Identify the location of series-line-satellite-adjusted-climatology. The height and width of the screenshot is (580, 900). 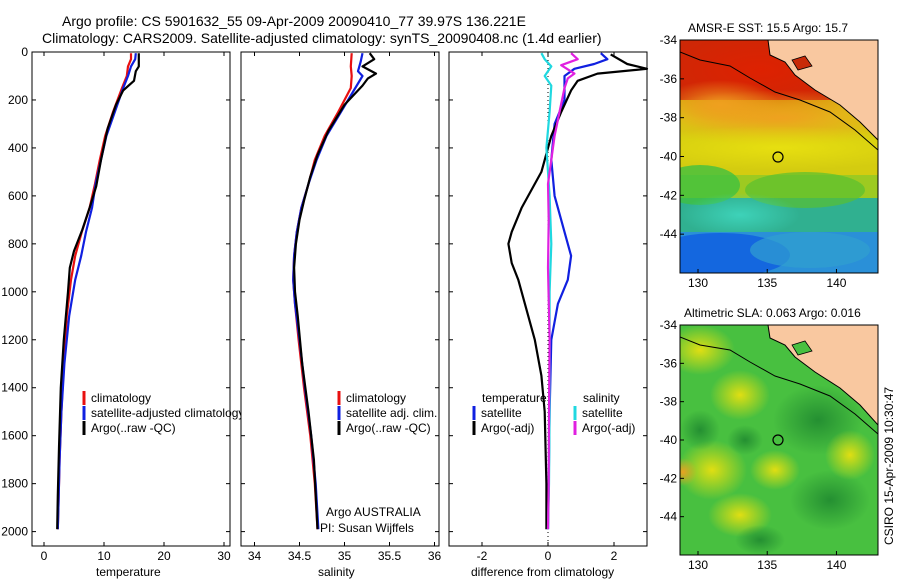
(96, 291).